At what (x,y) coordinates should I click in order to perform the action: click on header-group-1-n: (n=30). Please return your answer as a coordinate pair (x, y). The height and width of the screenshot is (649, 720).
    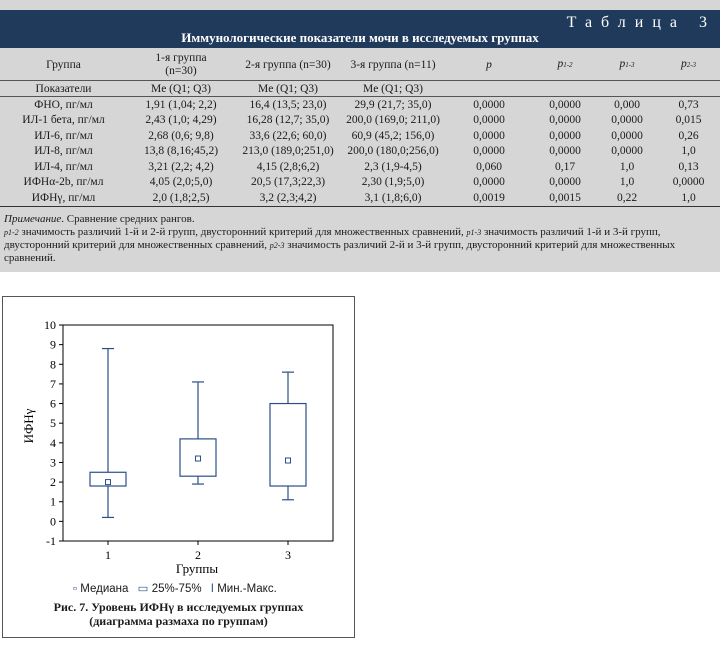
    Looking at the image, I should click on (181, 71).